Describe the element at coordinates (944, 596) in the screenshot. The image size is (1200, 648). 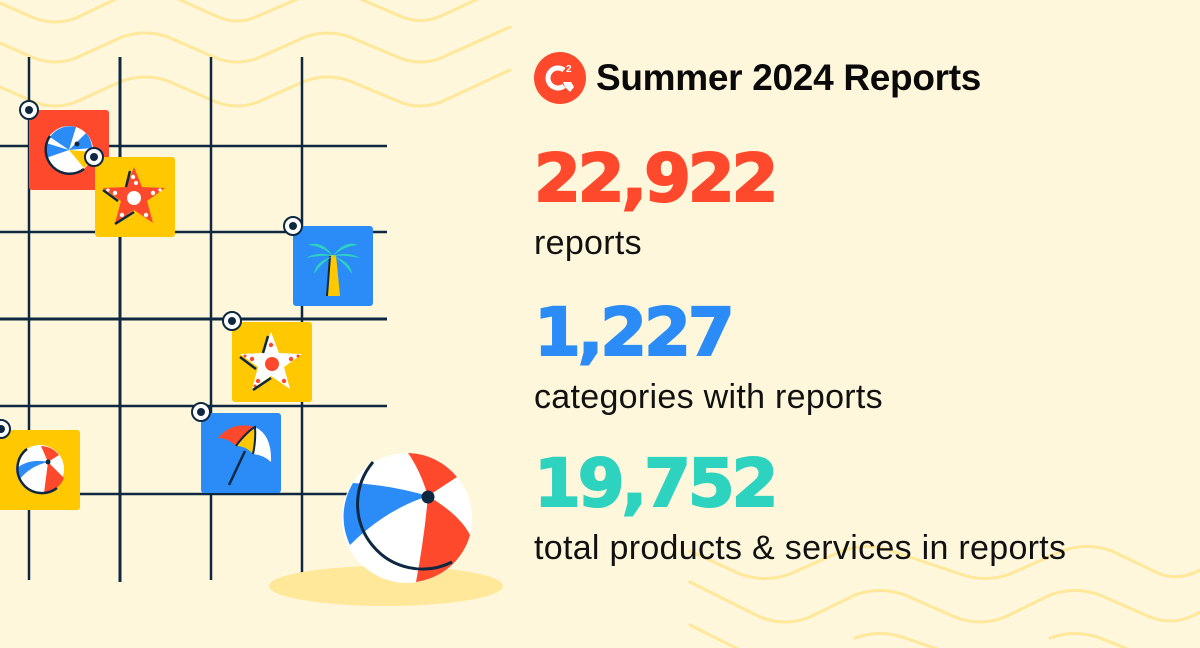
I see `wave-pattern-bottom` at that location.